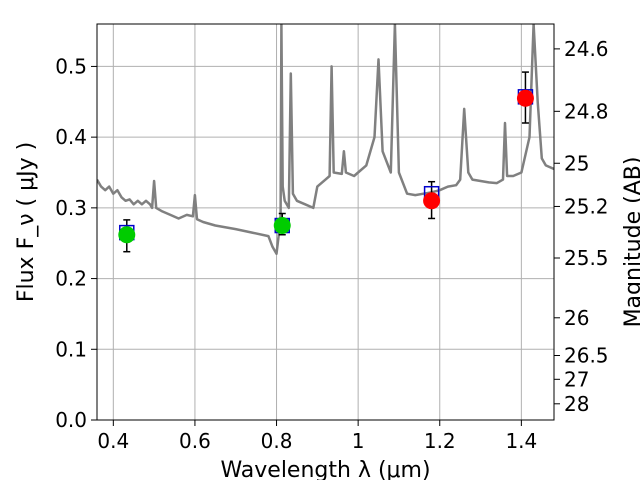 The image size is (640, 480). I want to click on y-tick-label: 0.1, so click(71, 349).